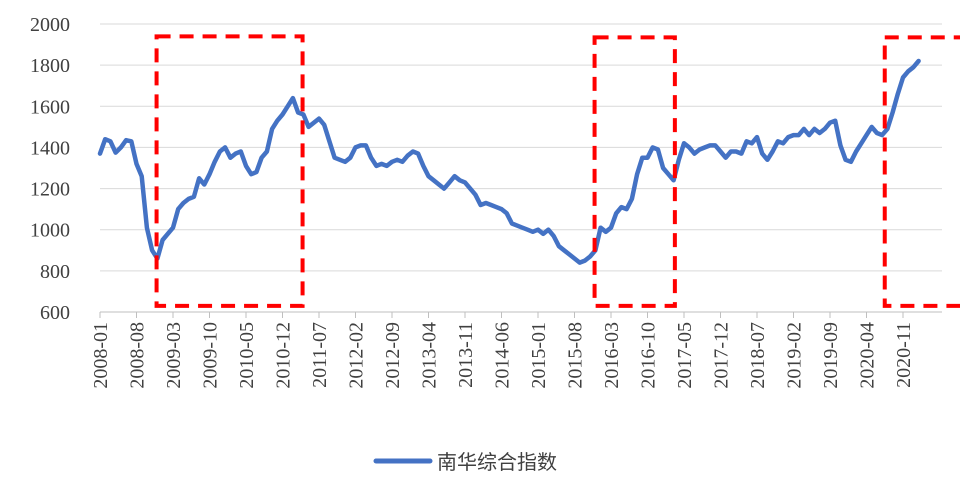 The image size is (960, 486). What do you see at coordinates (55, 313) in the screenshot?
I see `y-tick-label: 600` at bounding box center [55, 313].